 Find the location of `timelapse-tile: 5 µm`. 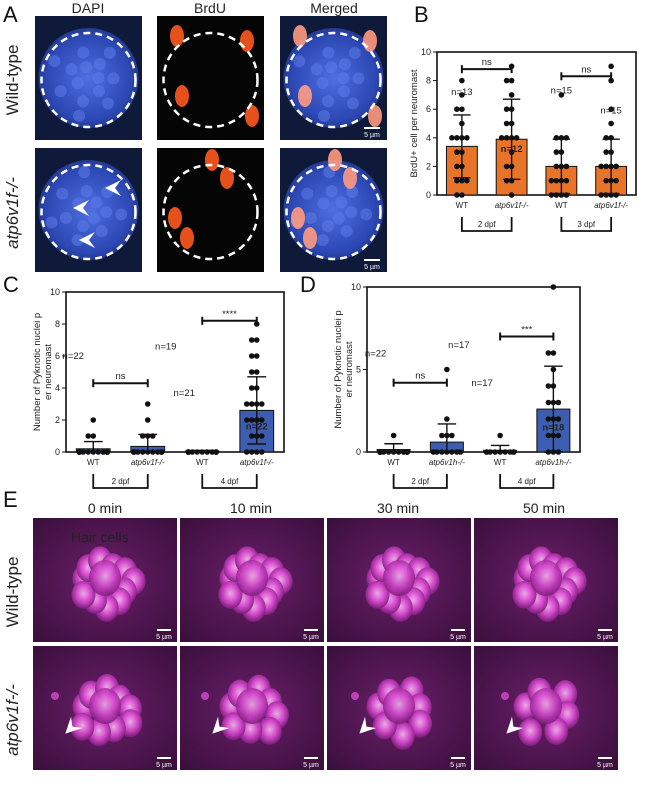

timelapse-tile: 5 µm is located at coordinates (546, 708).